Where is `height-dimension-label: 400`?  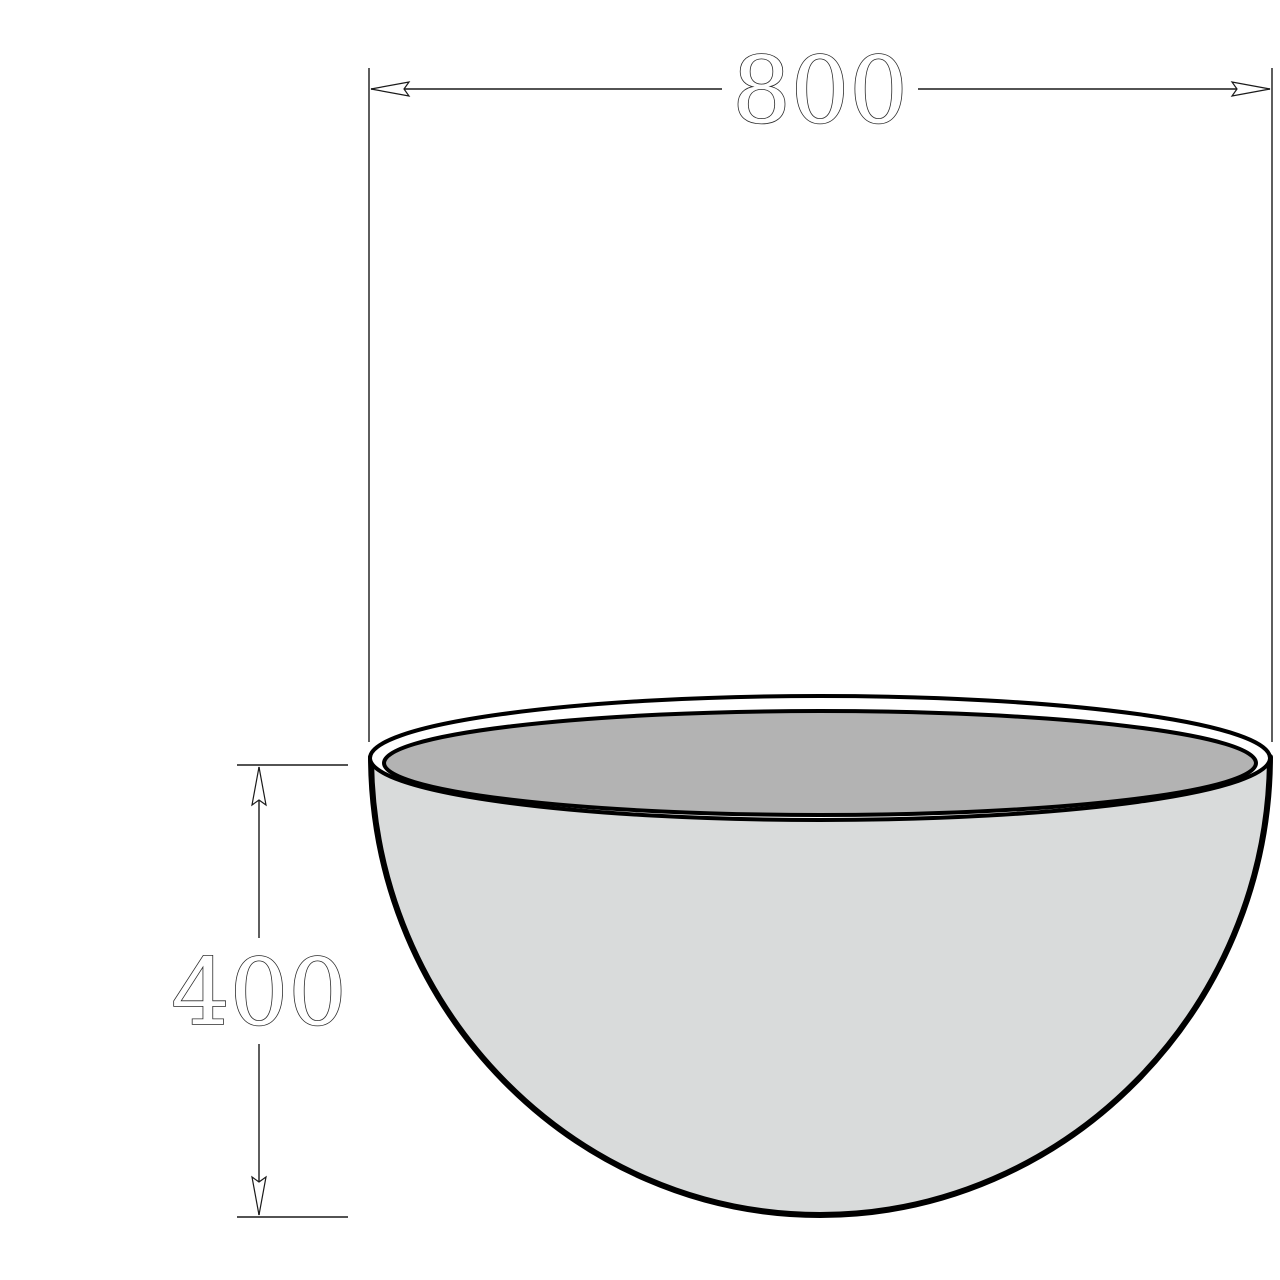
height-dimension-label: 400 is located at coordinates (259, 992).